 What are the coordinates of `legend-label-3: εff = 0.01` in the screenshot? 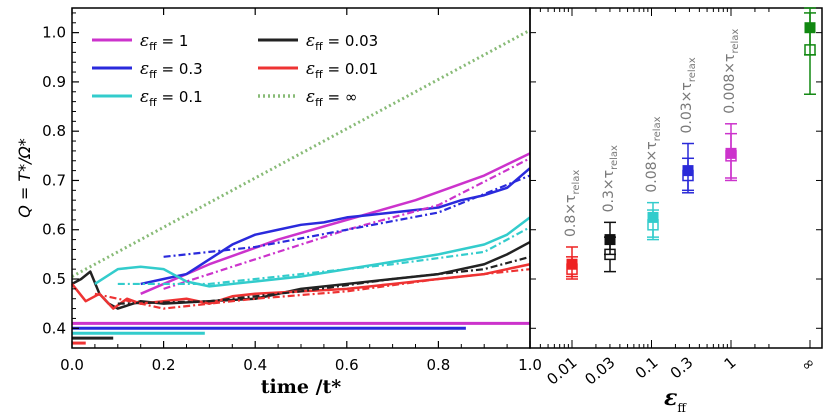 It's located at (342, 70).